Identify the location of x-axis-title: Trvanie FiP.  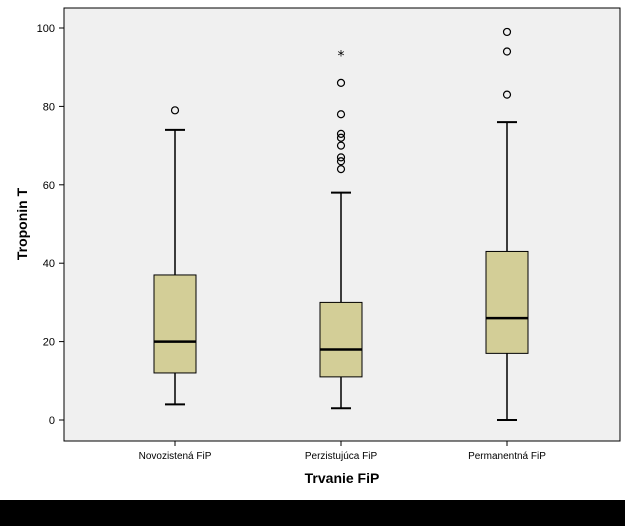
(342, 478).